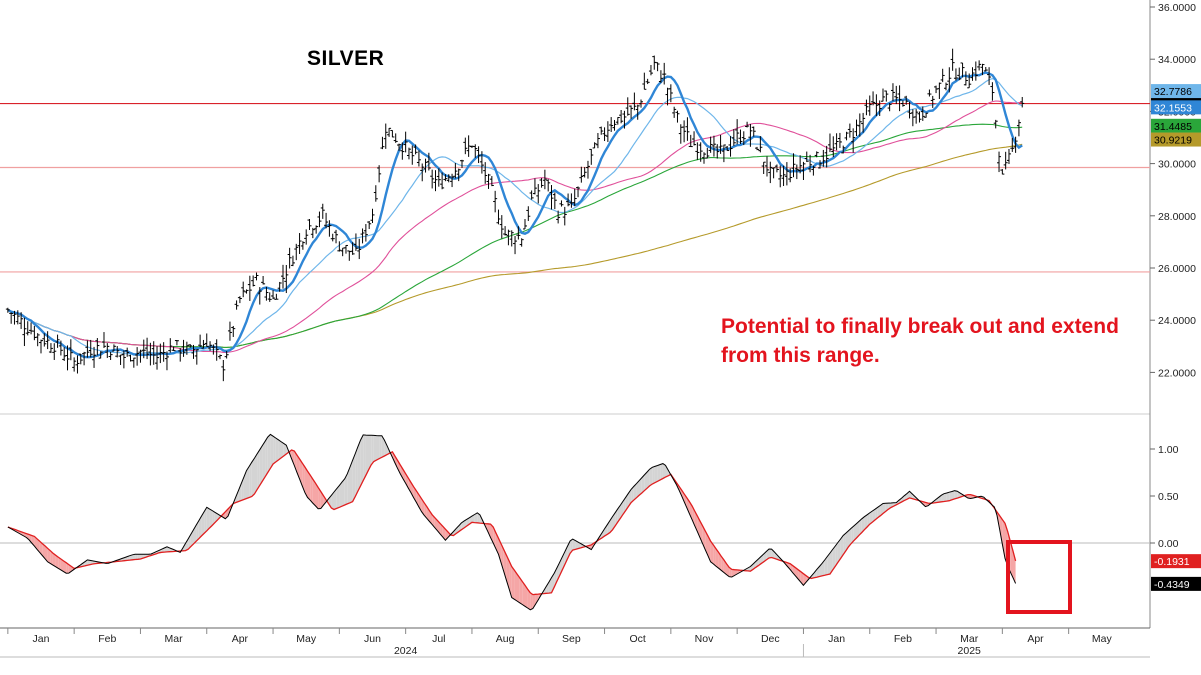  Describe the element at coordinates (346, 58) in the screenshot. I see `chart-title: SILVER` at that location.